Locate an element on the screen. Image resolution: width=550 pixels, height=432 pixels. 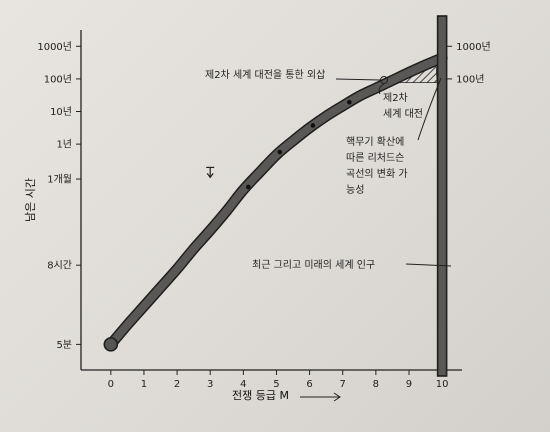
x-tick-label-2: 2 is located at coordinates (177, 384).